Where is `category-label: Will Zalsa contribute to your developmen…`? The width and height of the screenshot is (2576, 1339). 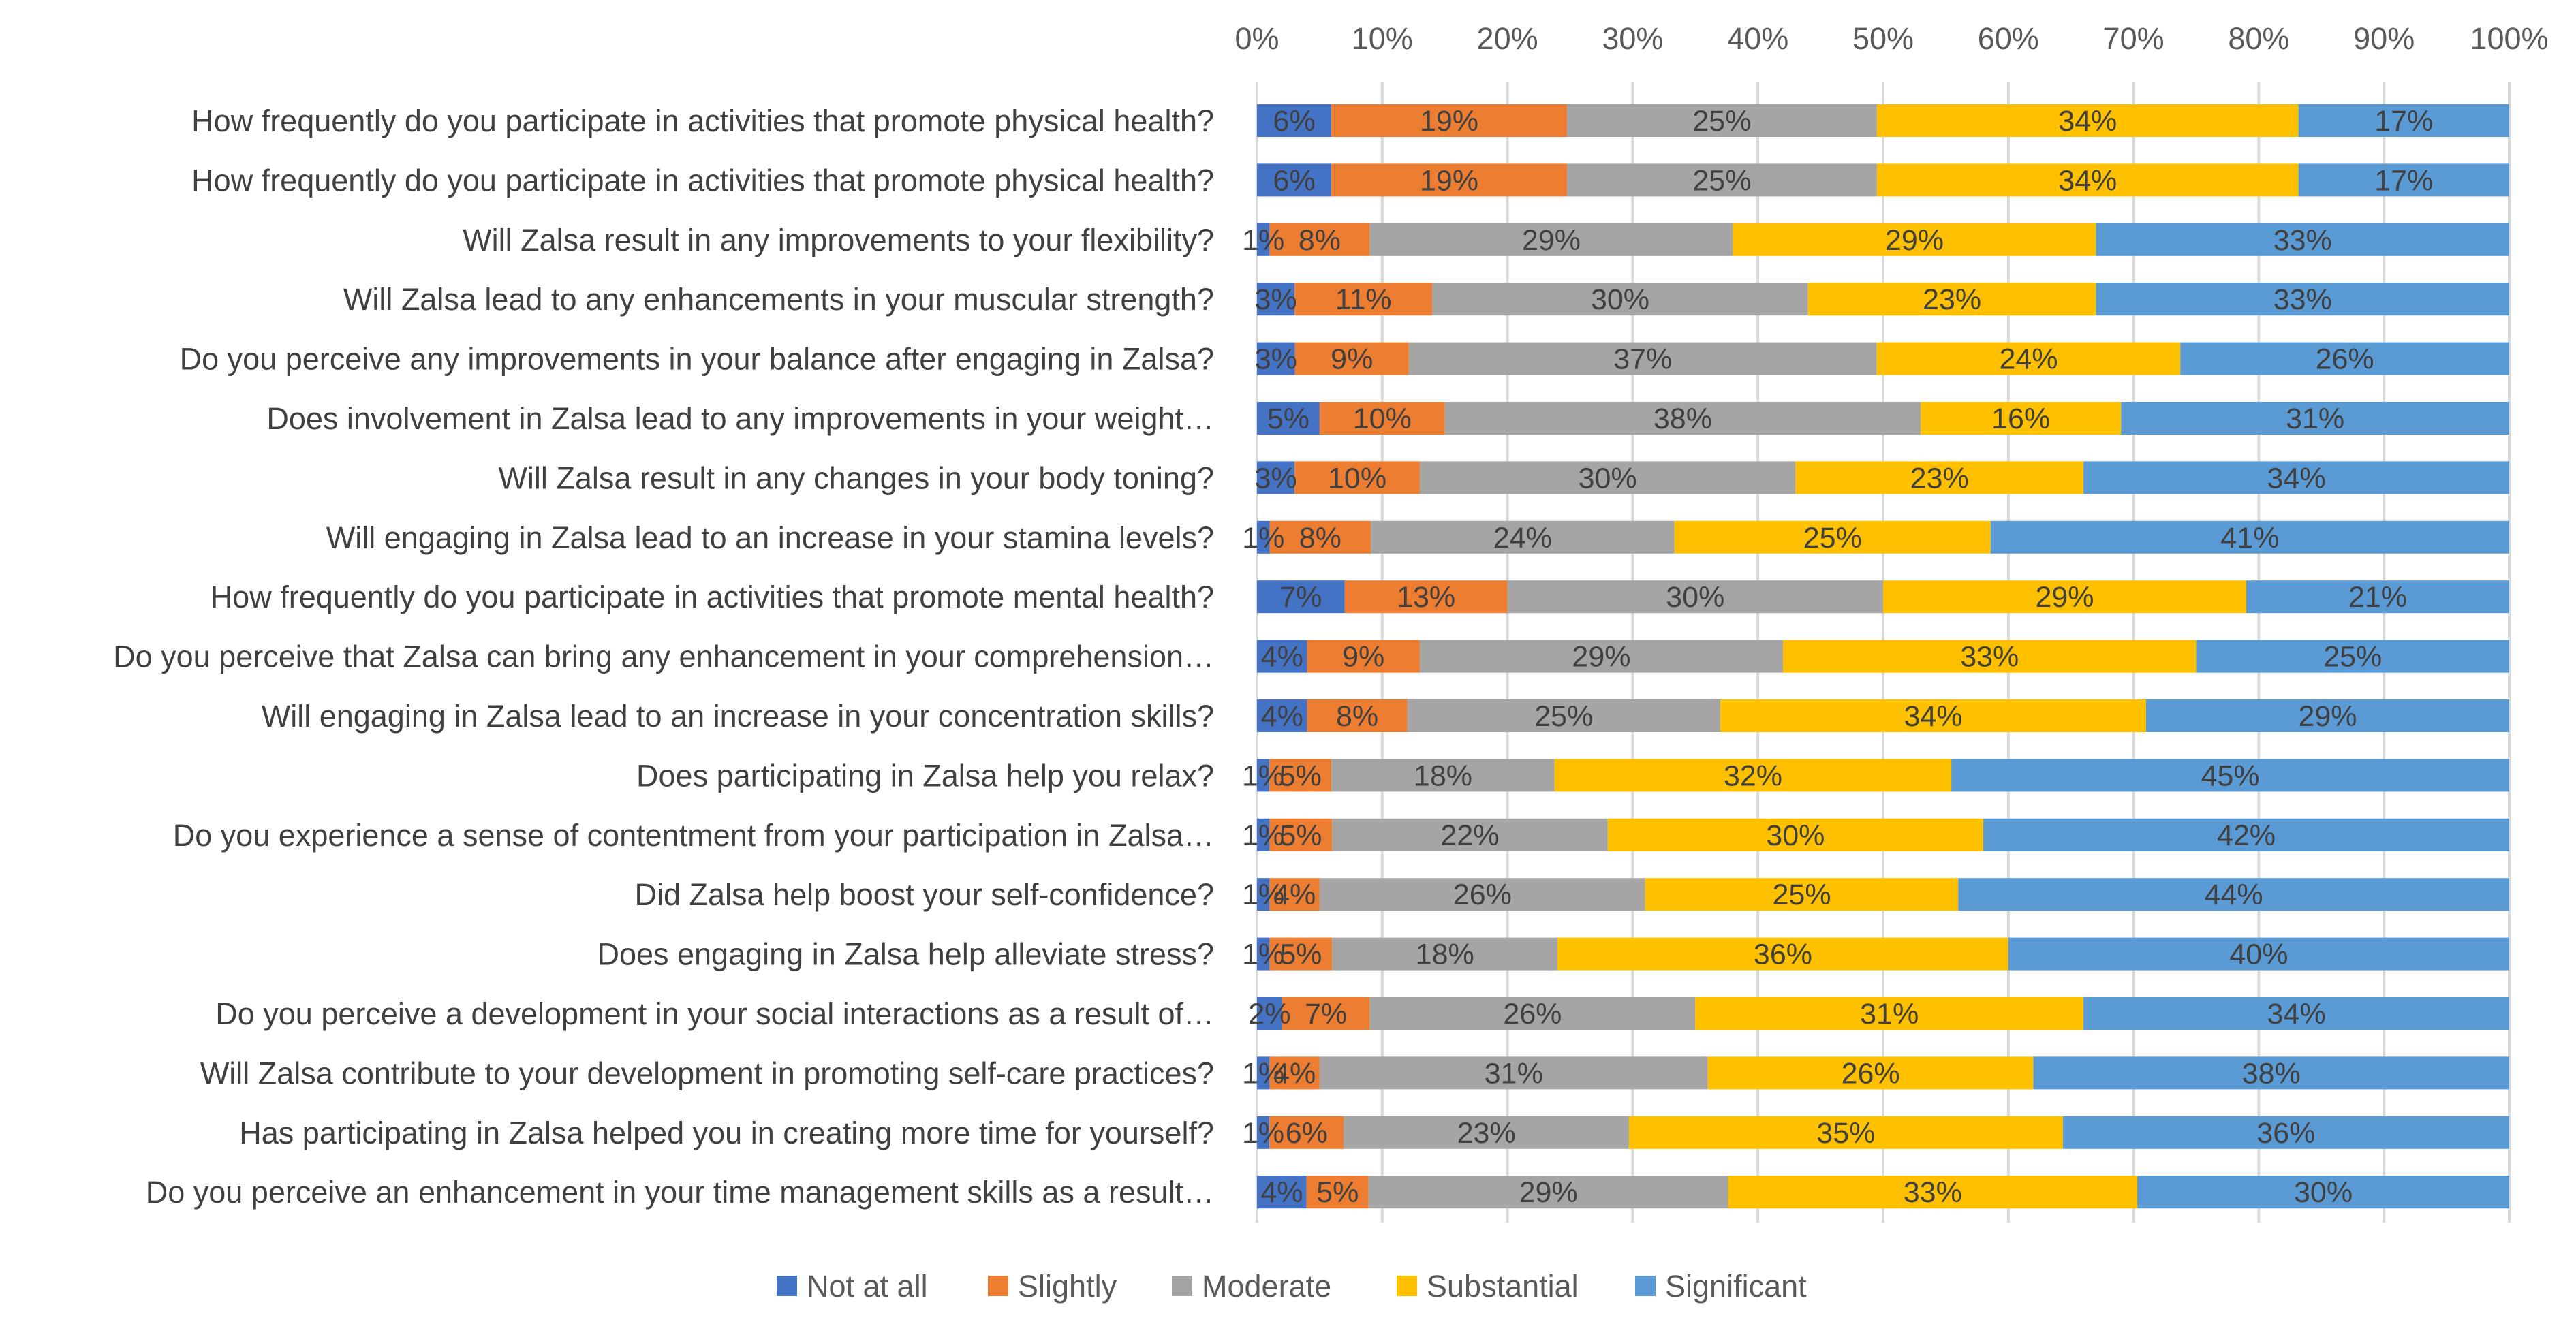
category-label: Will Zalsa contribute to your developmen… is located at coordinates (707, 1073).